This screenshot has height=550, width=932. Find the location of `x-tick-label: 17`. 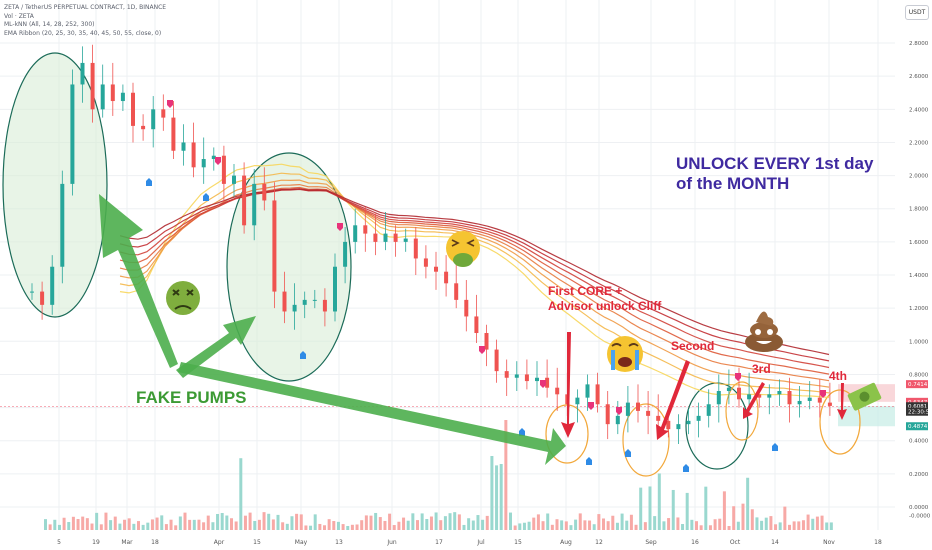

x-tick-label: 17 is located at coordinates (439, 542).